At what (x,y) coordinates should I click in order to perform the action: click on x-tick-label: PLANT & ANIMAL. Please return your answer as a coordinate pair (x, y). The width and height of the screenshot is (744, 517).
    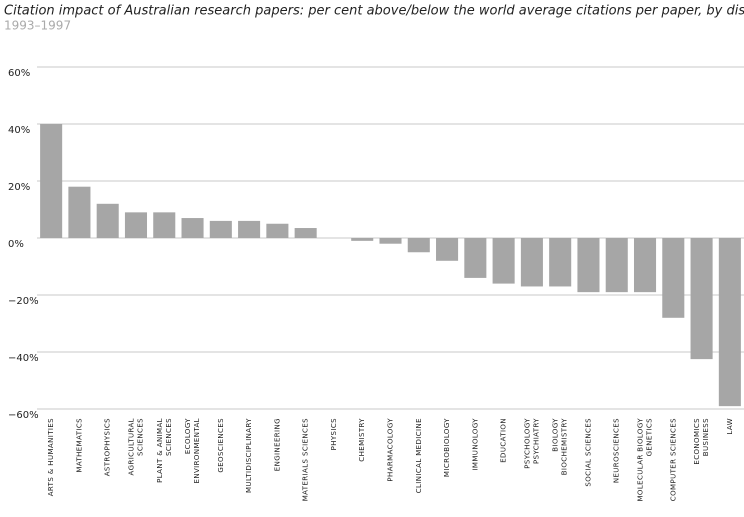
    Looking at the image, I should click on (160, 450).